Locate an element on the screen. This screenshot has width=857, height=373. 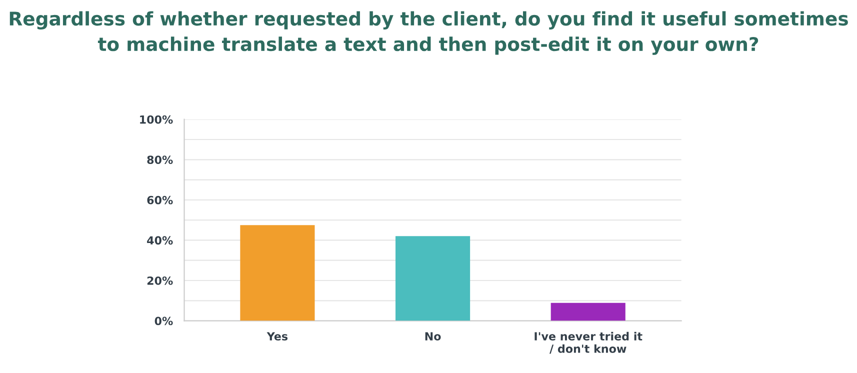
y-tick-label: 40% is located at coordinates (160, 240).